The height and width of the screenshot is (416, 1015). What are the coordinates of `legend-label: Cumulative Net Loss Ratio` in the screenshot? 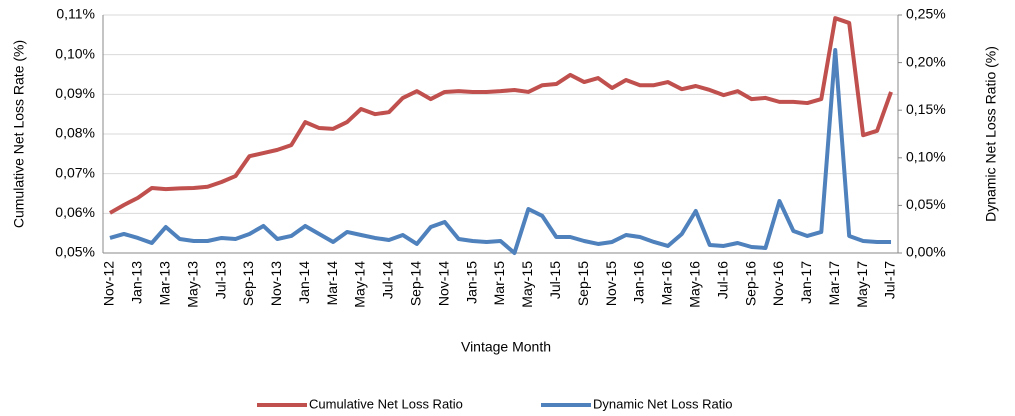 It's located at (386, 403).